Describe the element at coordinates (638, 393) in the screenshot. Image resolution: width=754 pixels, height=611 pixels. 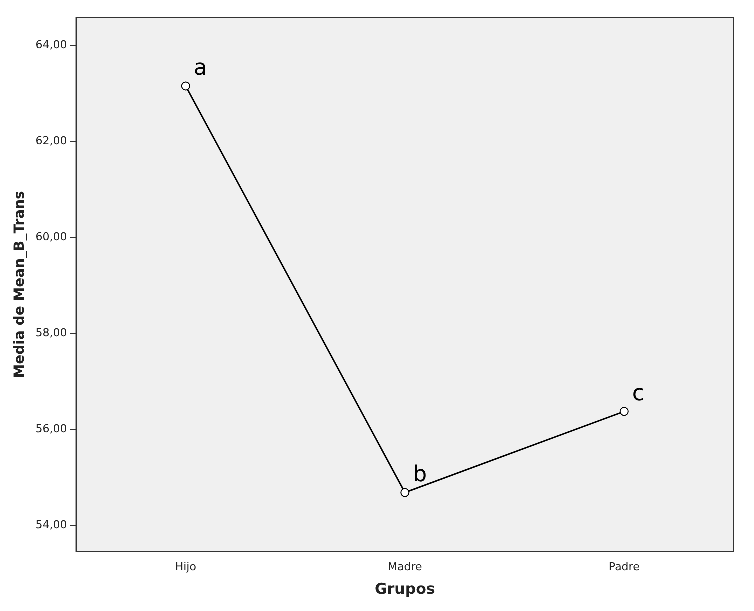
I see `annotation: c` at that location.